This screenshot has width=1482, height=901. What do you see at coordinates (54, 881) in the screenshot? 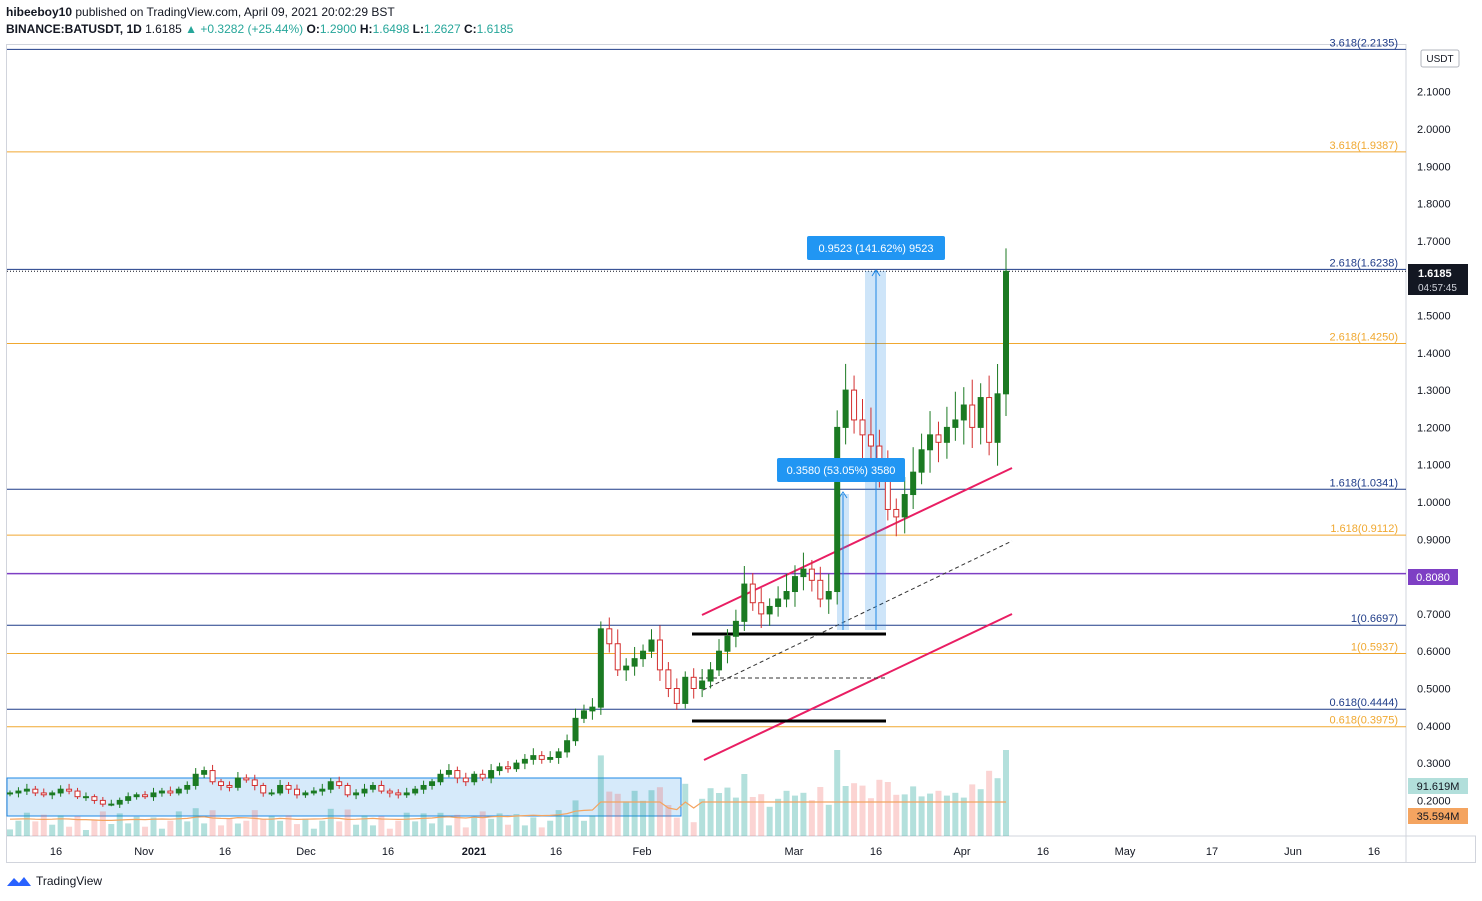
I see `tradingview-footer: TradingView` at bounding box center [54, 881].